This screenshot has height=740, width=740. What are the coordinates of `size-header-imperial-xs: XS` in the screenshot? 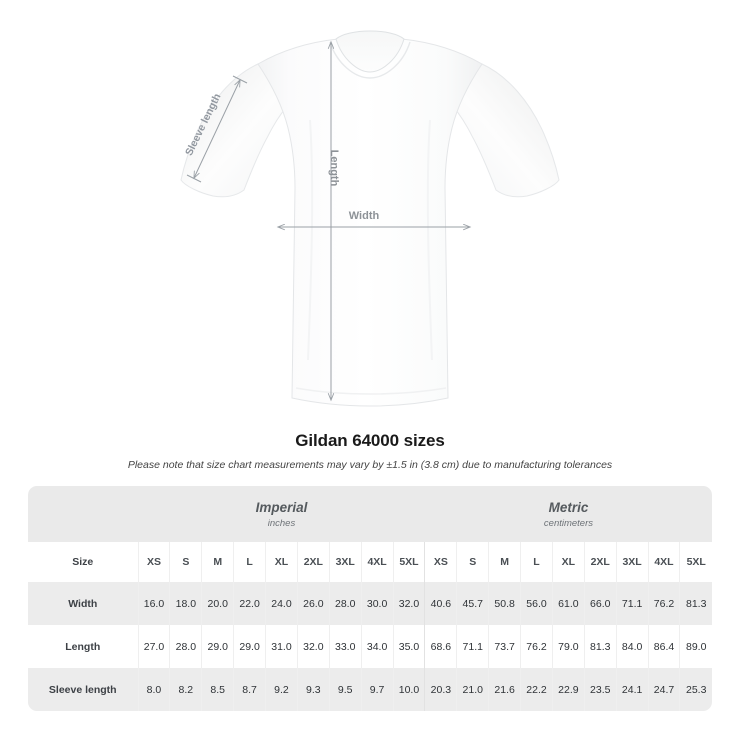 It's located at (153, 562).